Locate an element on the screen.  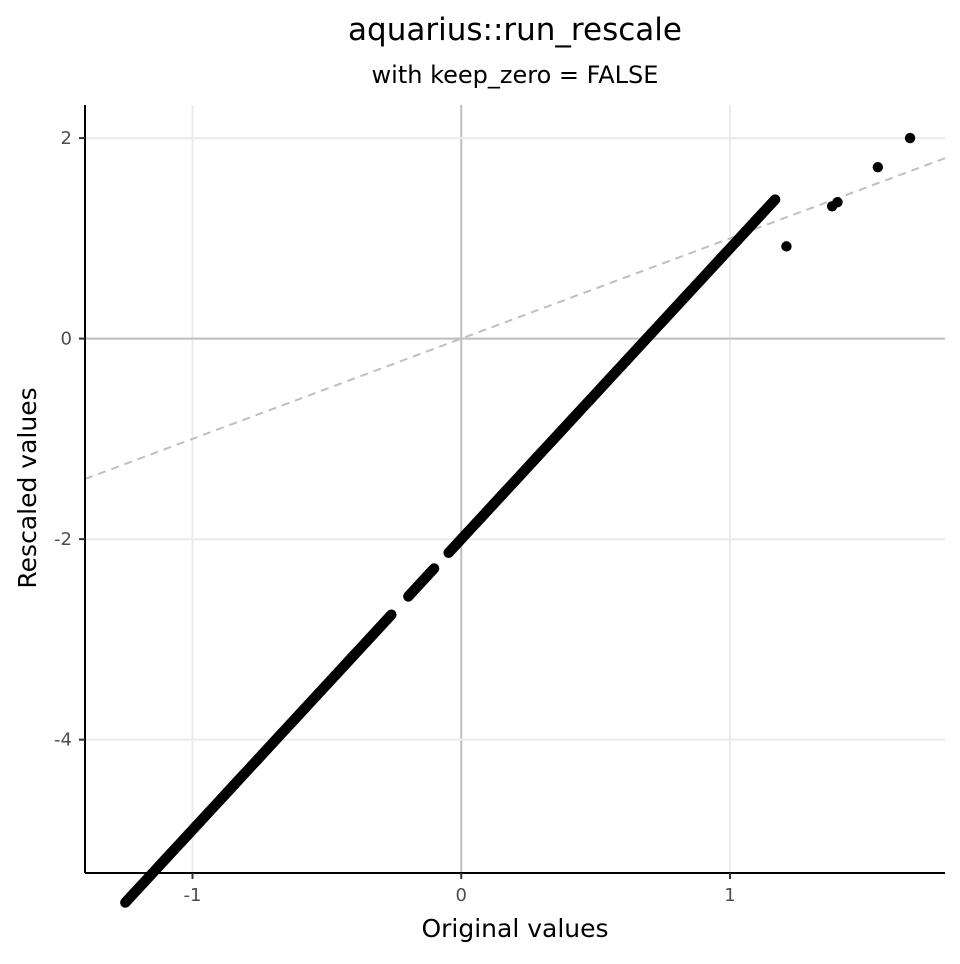
y-tick-label: 0 is located at coordinates (66, 339).